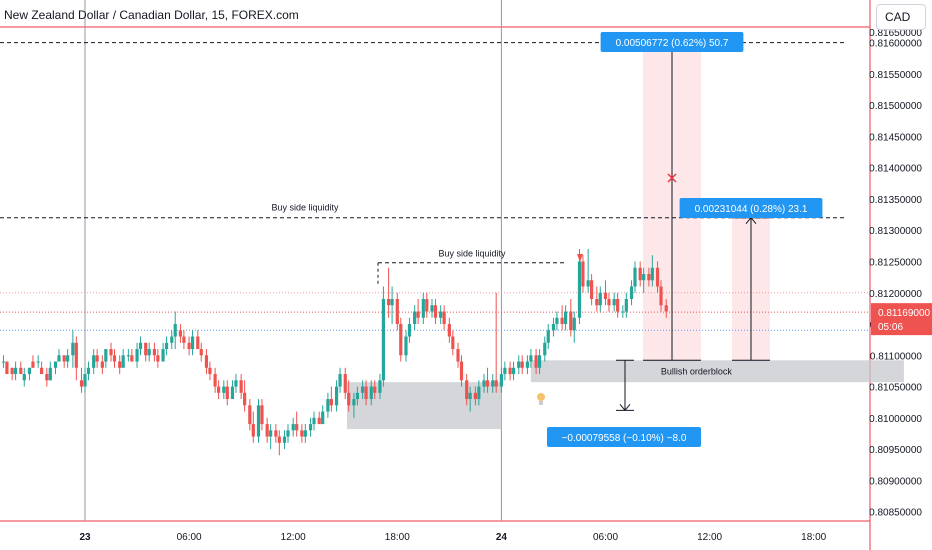  What do you see at coordinates (472, 254) in the screenshot?
I see `liquidity-label-2: Buy side liquidity` at bounding box center [472, 254].